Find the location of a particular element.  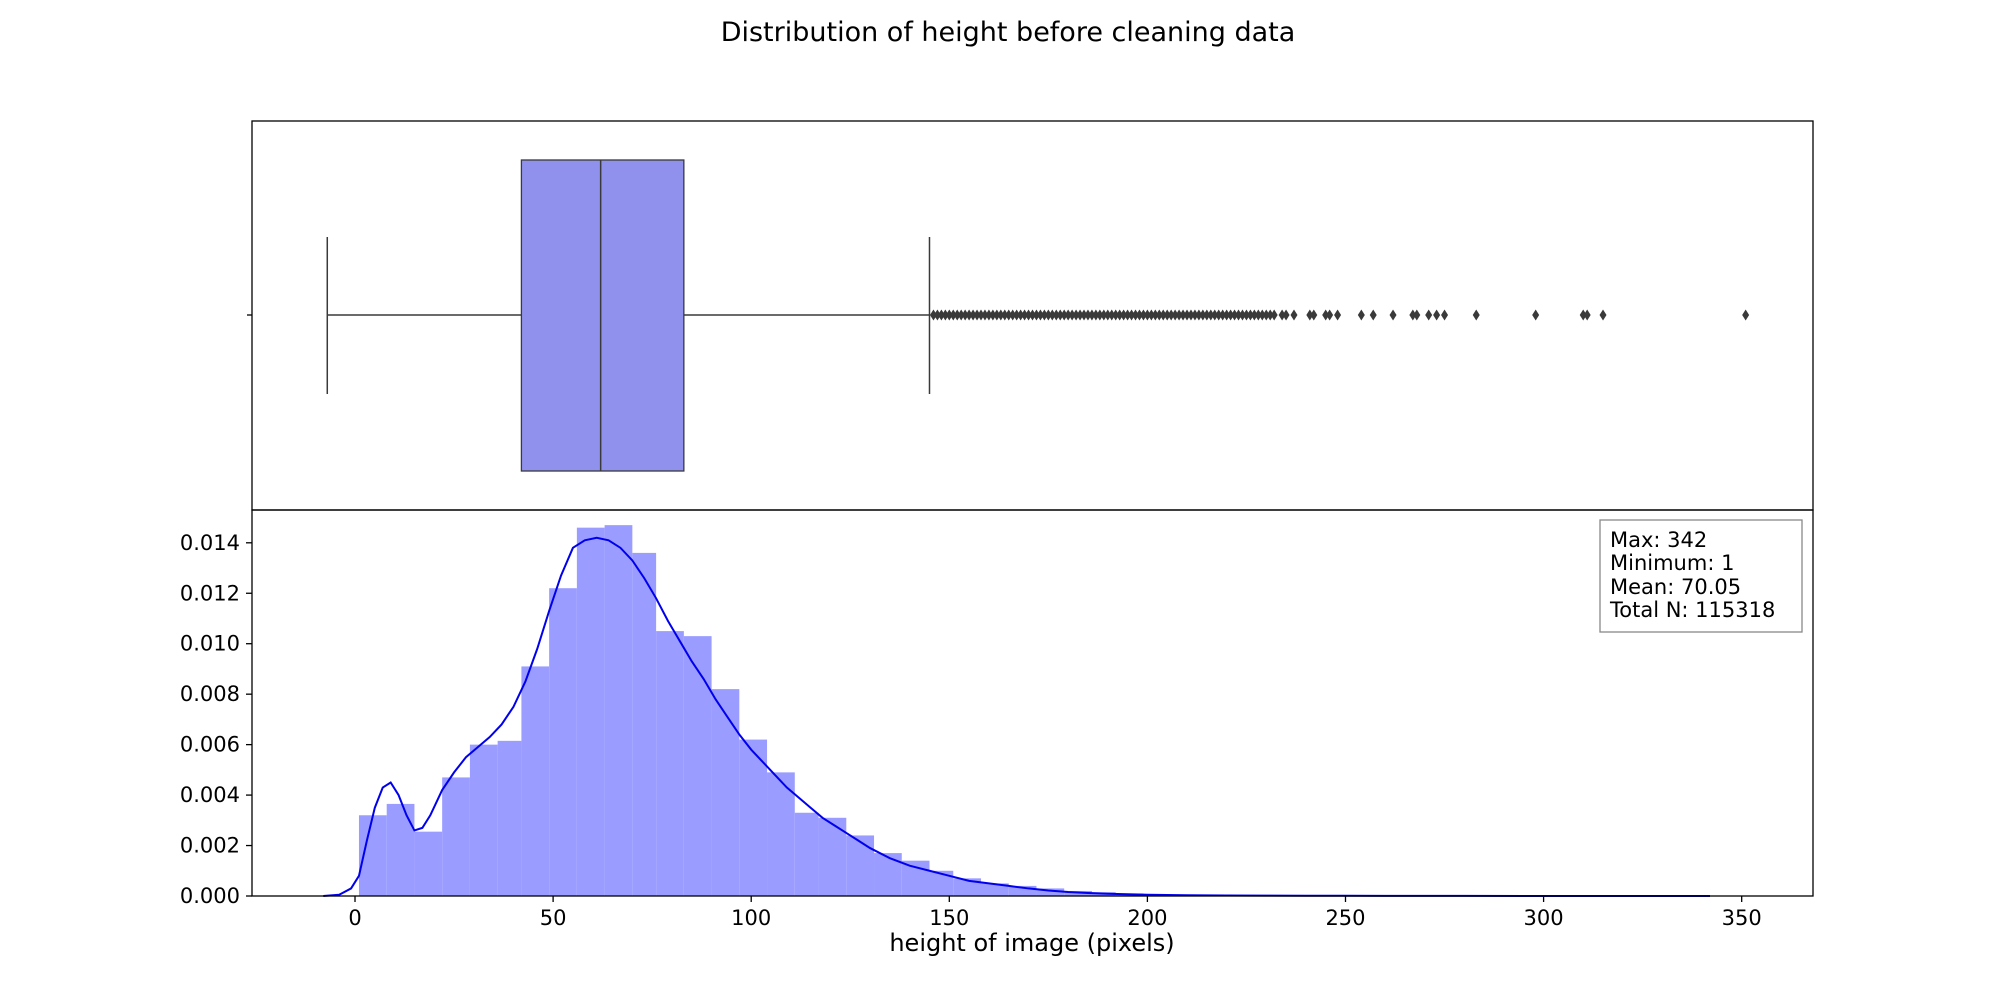

x-tick-label: 200 is located at coordinates (1147, 918).